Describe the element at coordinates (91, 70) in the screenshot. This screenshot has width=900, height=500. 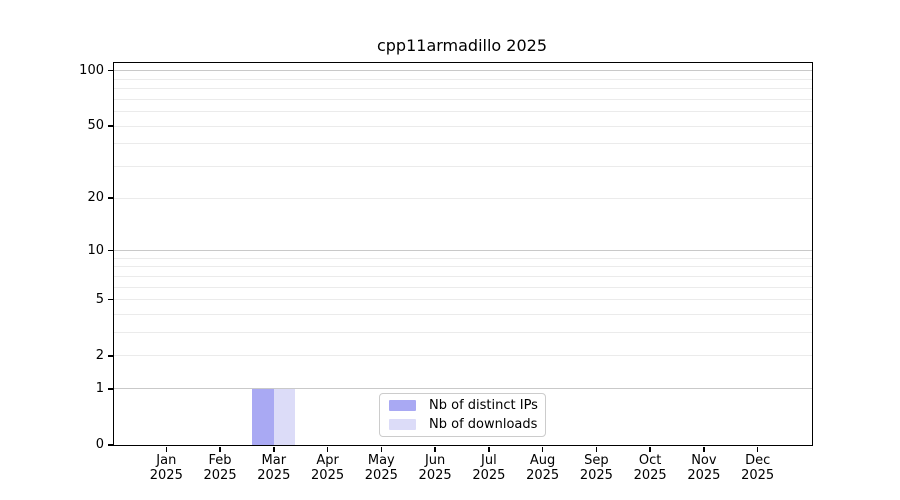
I see `y-tick-label: 100` at that location.